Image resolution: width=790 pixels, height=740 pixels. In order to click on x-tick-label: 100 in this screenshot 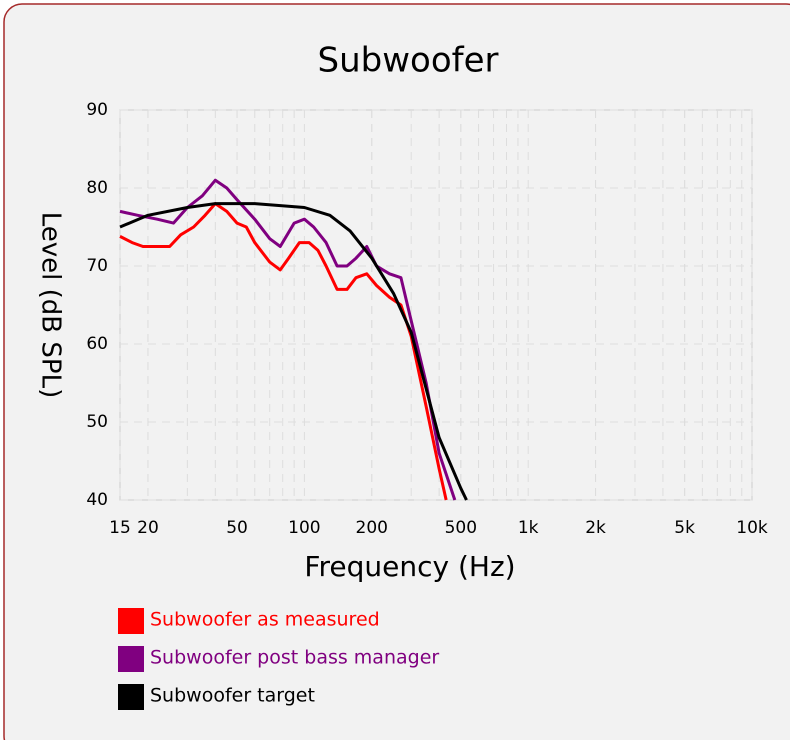, I will do `click(304, 528)`.